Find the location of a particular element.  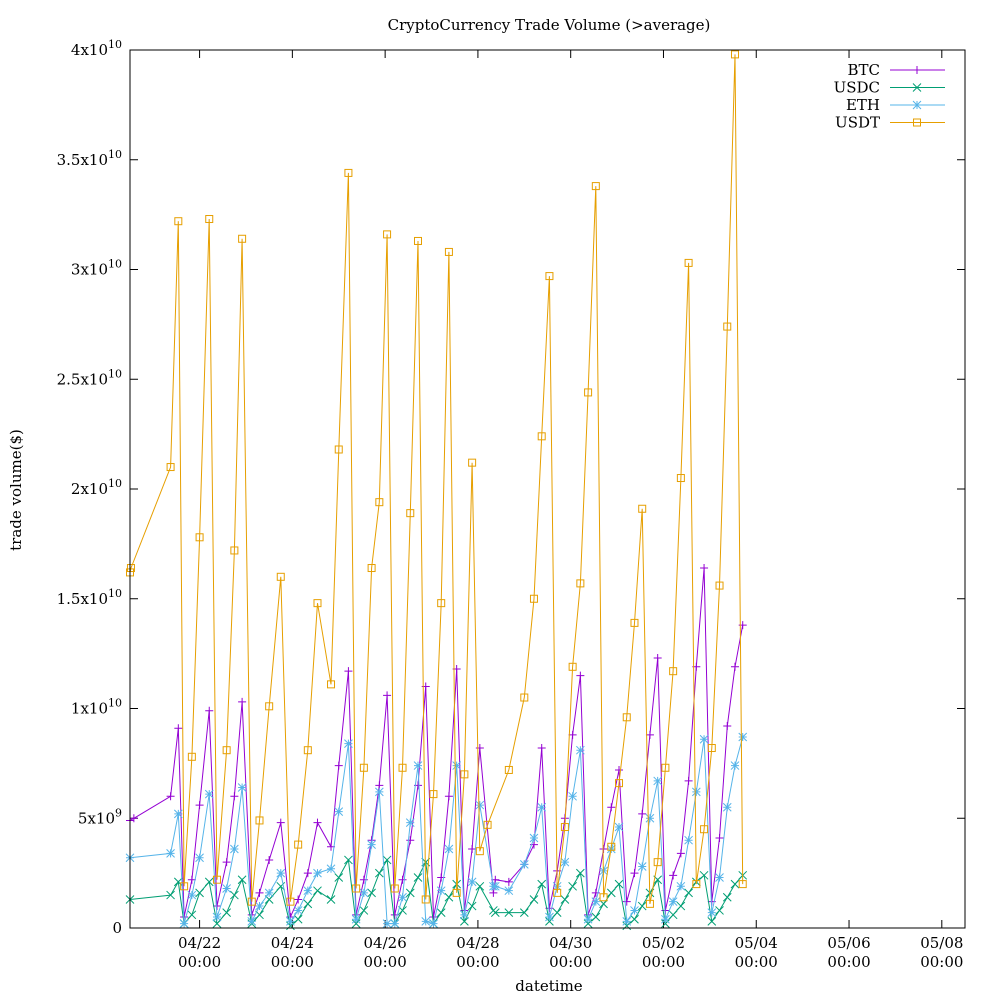

x-tick-date-label: 04/26 is located at coordinates (385, 943).